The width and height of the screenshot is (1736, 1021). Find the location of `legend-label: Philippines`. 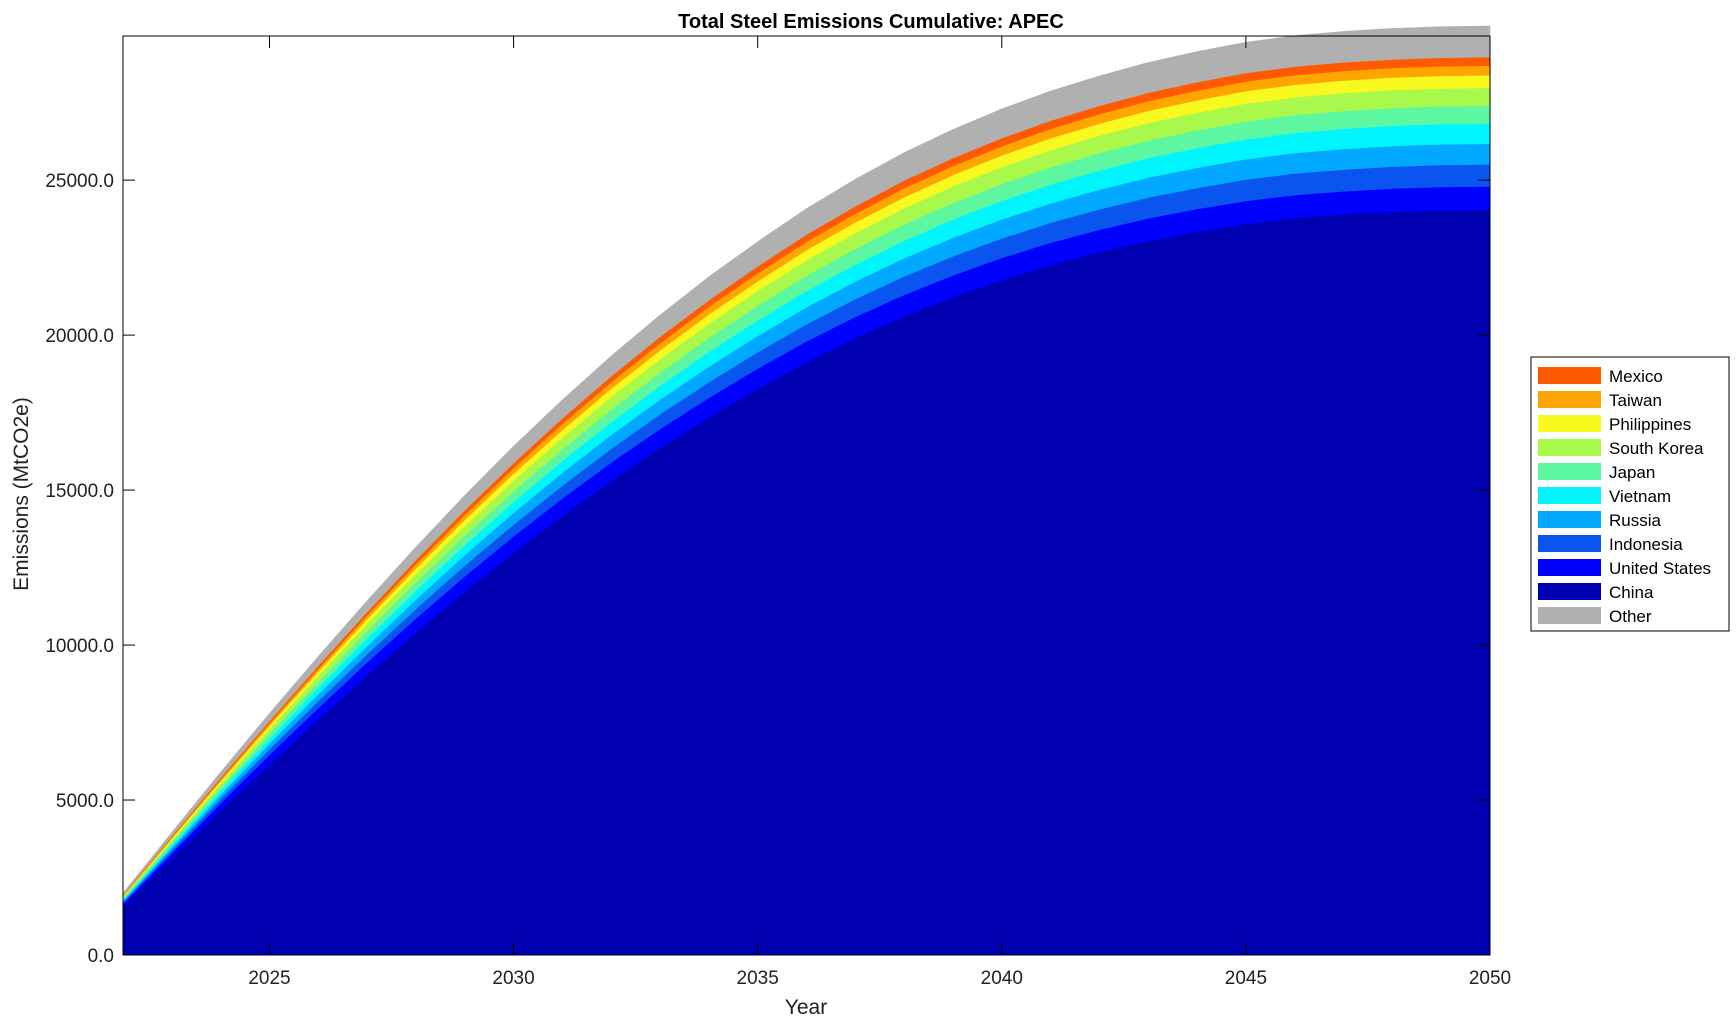

legend-label: Philippines is located at coordinates (1650, 424).